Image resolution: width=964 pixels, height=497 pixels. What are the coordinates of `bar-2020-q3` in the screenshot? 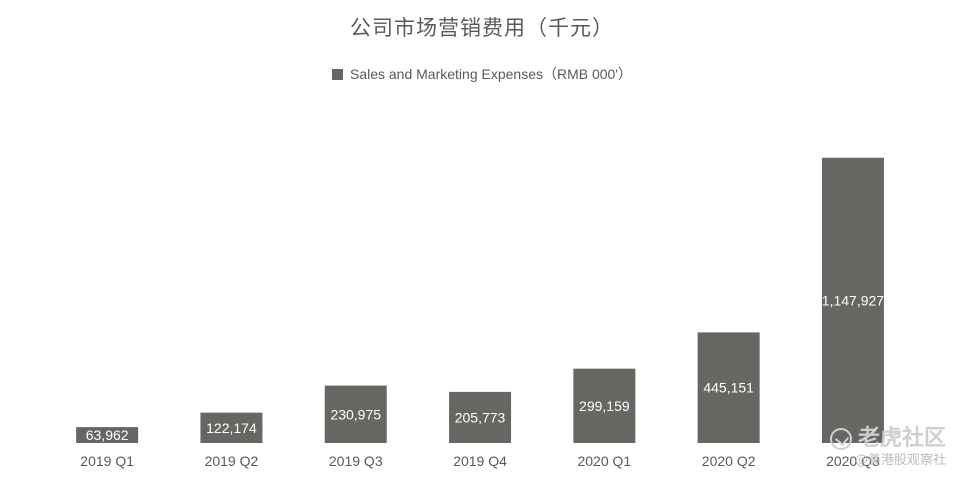 It's located at (852, 300).